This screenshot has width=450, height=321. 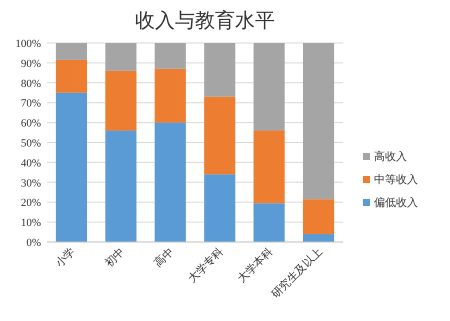 What do you see at coordinates (255, 265) in the screenshot?
I see `x-tick-label: 大学本科` at bounding box center [255, 265].